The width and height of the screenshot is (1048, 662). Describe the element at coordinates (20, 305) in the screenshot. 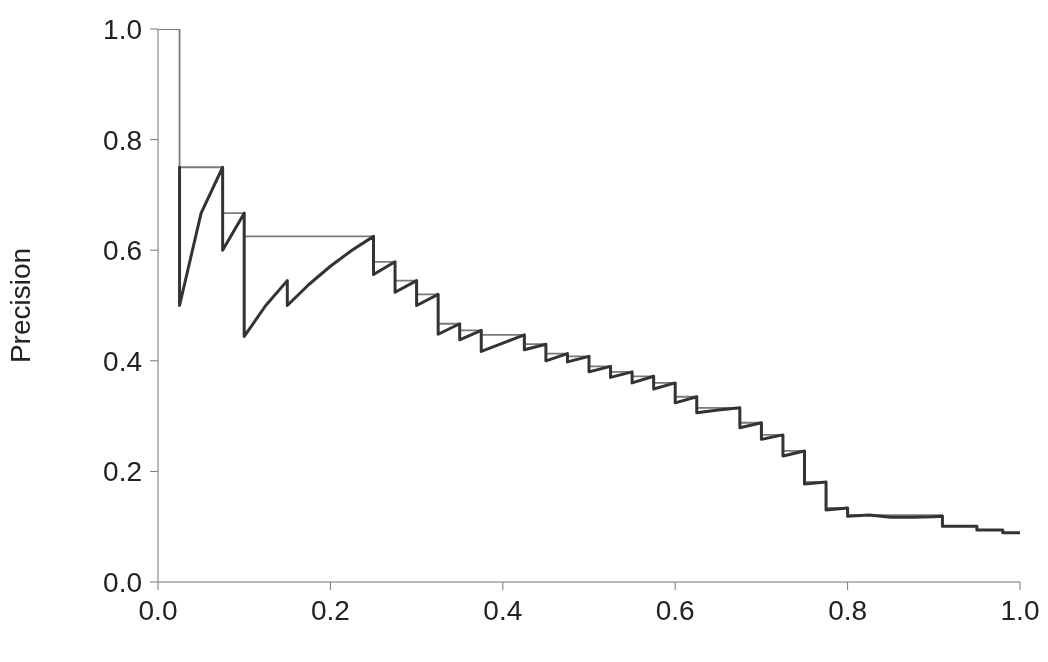

I see `y-axis-title: Precision` at that location.